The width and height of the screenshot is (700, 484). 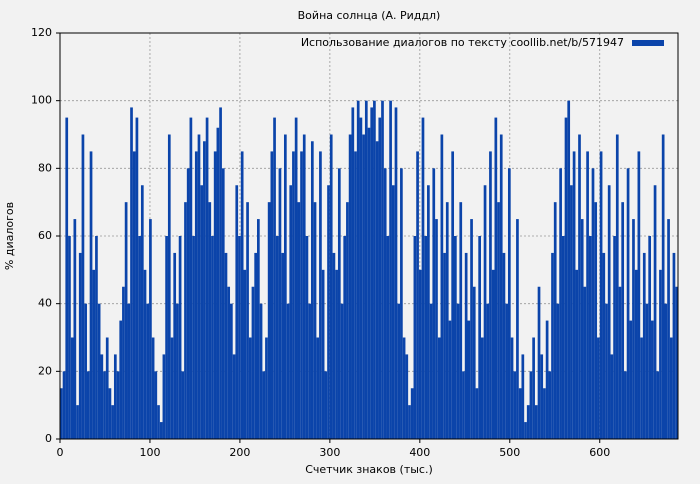 I want to click on x-tick-label: 100, so click(x=149, y=452).